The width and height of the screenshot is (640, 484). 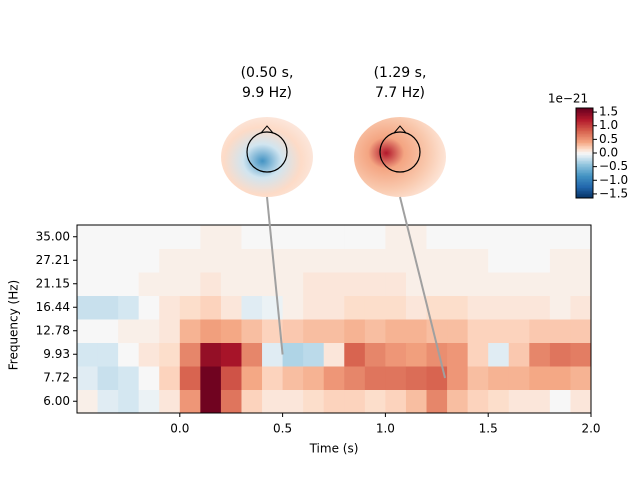 What do you see at coordinates (488, 429) in the screenshot?
I see `x-tick-label: 1.5` at bounding box center [488, 429].